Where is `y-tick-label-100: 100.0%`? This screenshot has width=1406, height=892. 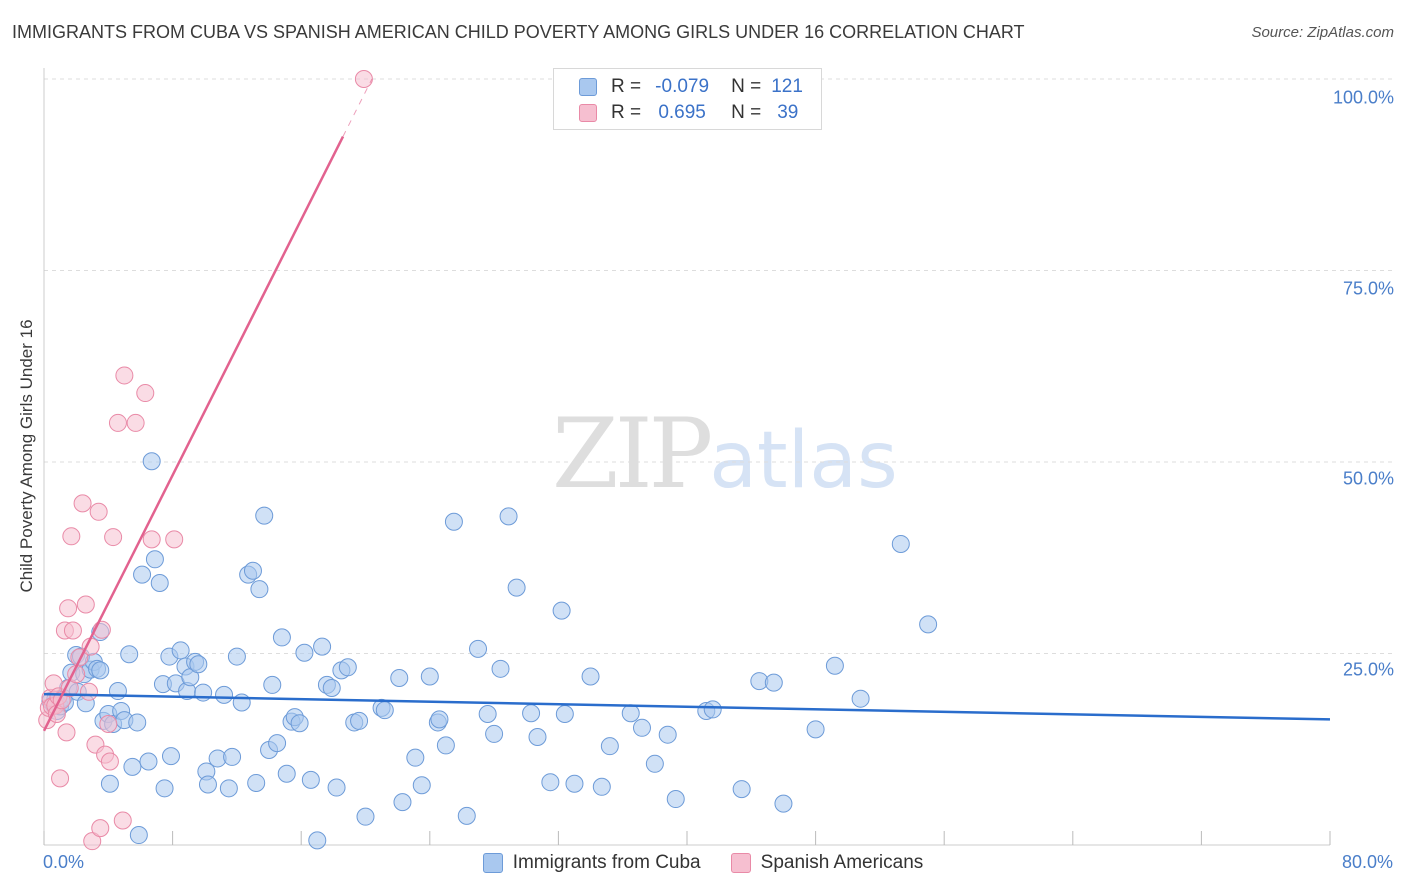
y-tick-label-100: 100.0% is located at coordinates (1363, 97).